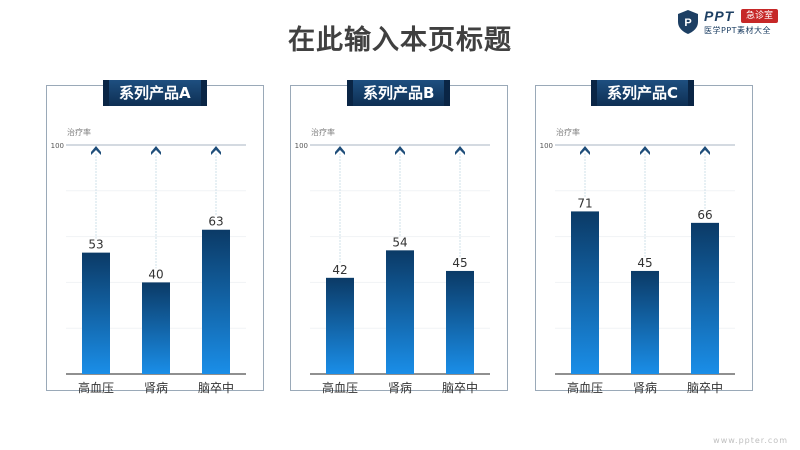 This screenshot has height=450, width=800. I want to click on data-label: 53, so click(95, 245).